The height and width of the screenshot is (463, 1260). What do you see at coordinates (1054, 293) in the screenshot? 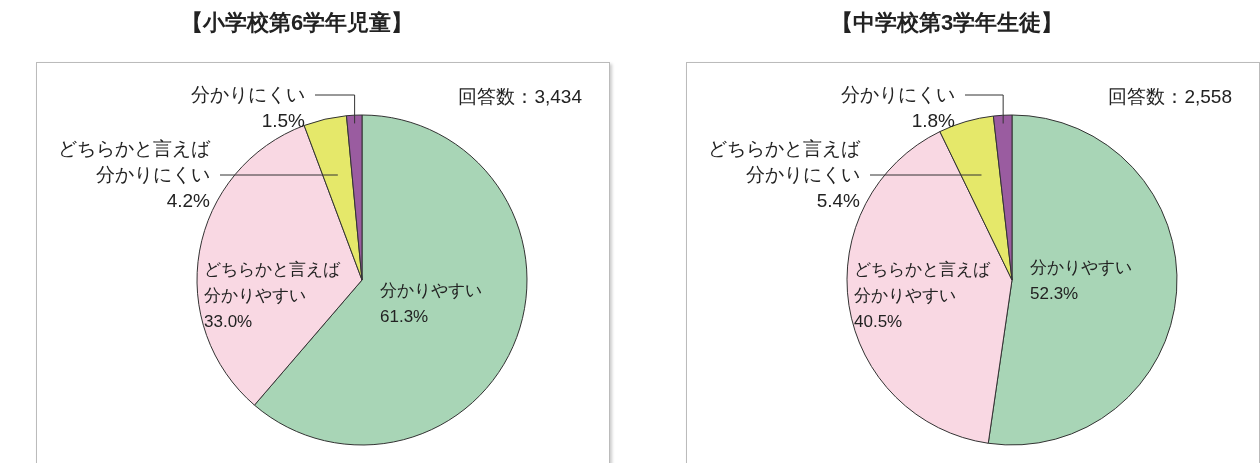
I see `data-label: 52.3%` at bounding box center [1054, 293].